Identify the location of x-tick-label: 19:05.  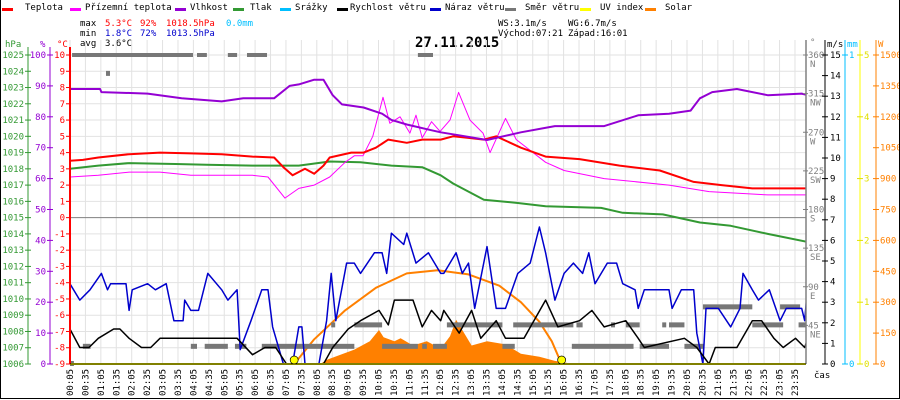
(657, 382).